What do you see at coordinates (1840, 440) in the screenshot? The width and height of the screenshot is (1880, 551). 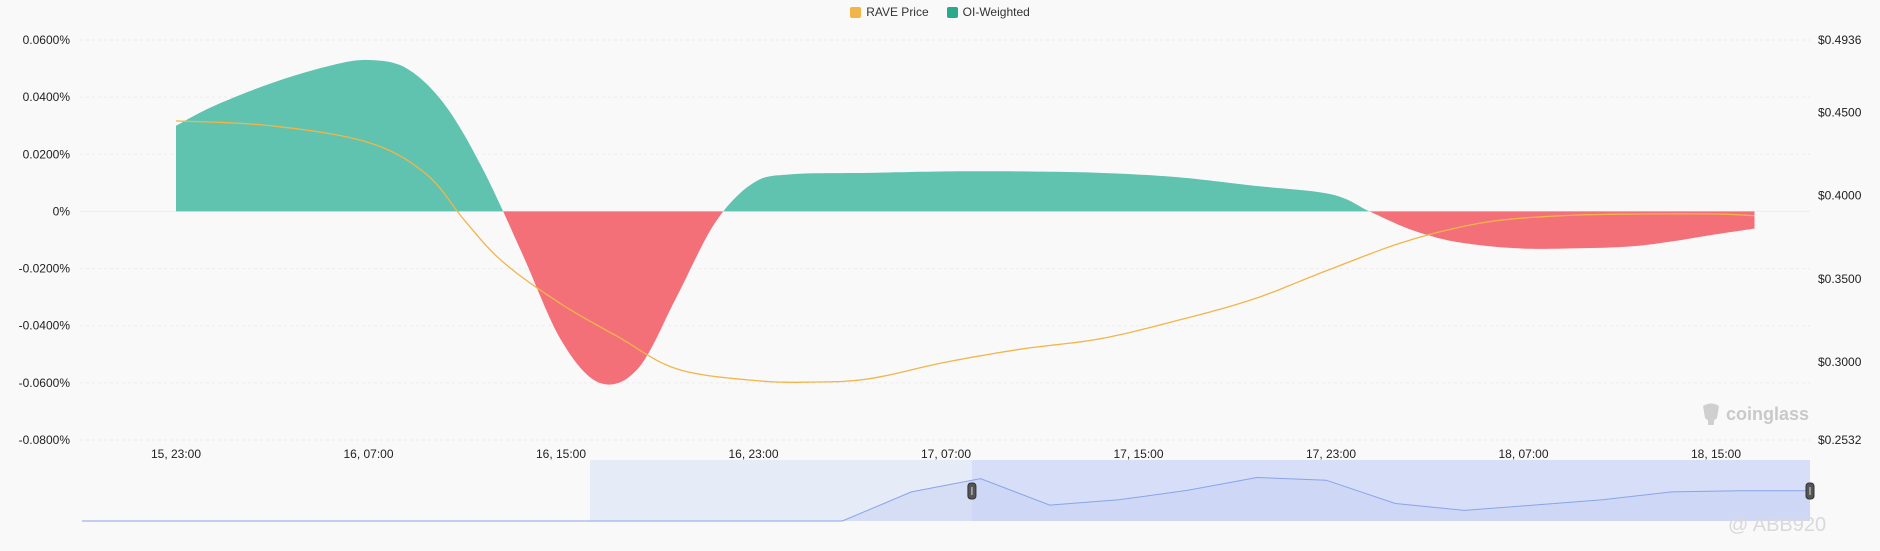 I see `y-right-tick-label: $0.2532` at bounding box center [1840, 440].